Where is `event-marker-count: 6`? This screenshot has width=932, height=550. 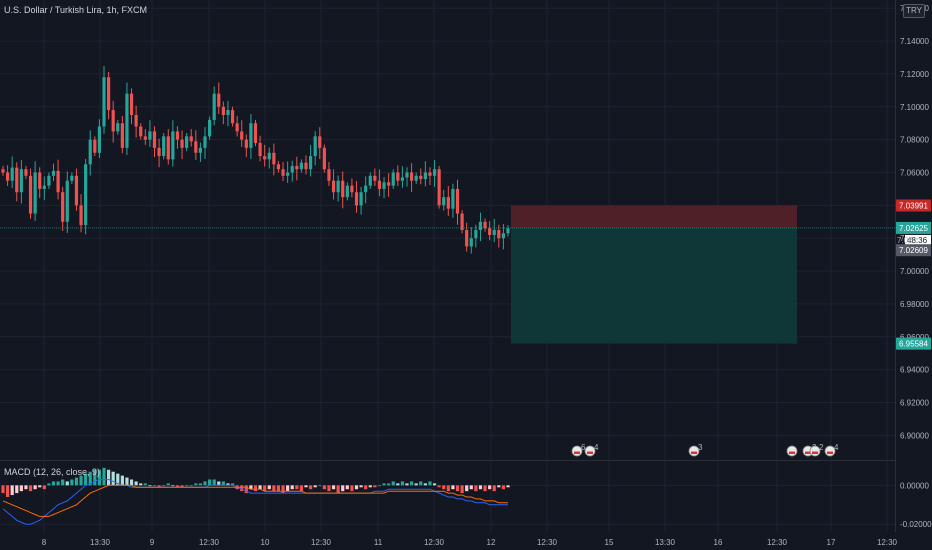
event-marker-count: 6 is located at coordinates (583, 447).